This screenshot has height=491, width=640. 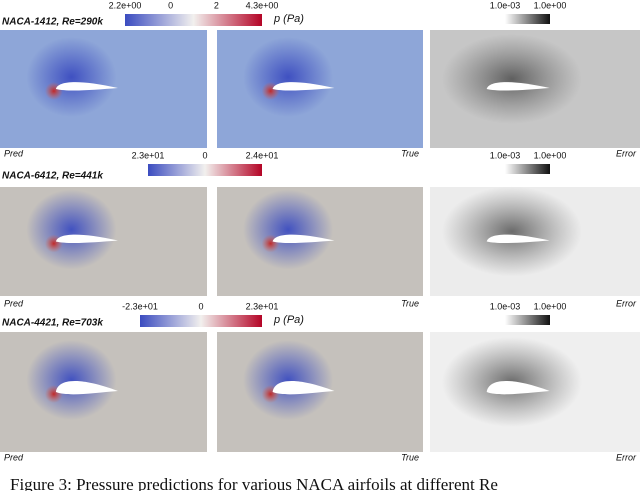 What do you see at coordinates (125, 5) in the screenshot?
I see `colorbar-tick: 2.2e+00` at bounding box center [125, 5].